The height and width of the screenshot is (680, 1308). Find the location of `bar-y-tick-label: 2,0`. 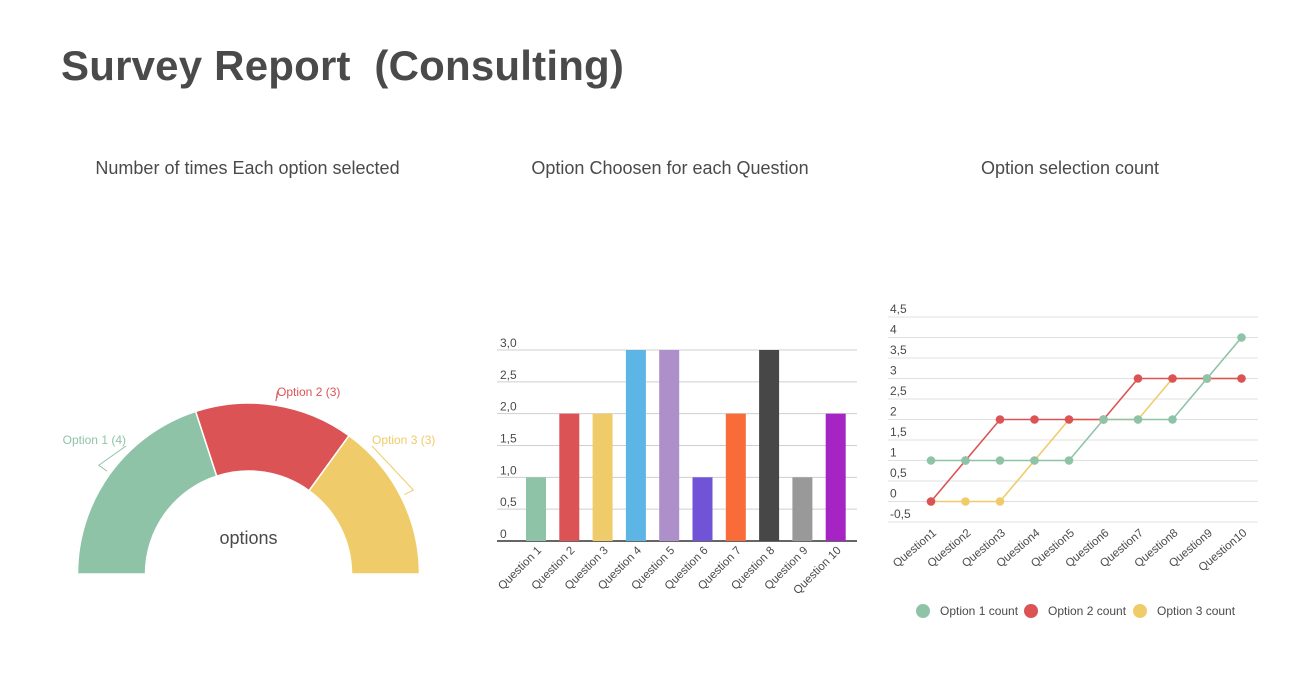

bar-y-tick-label: 2,0 is located at coordinates (508, 407).